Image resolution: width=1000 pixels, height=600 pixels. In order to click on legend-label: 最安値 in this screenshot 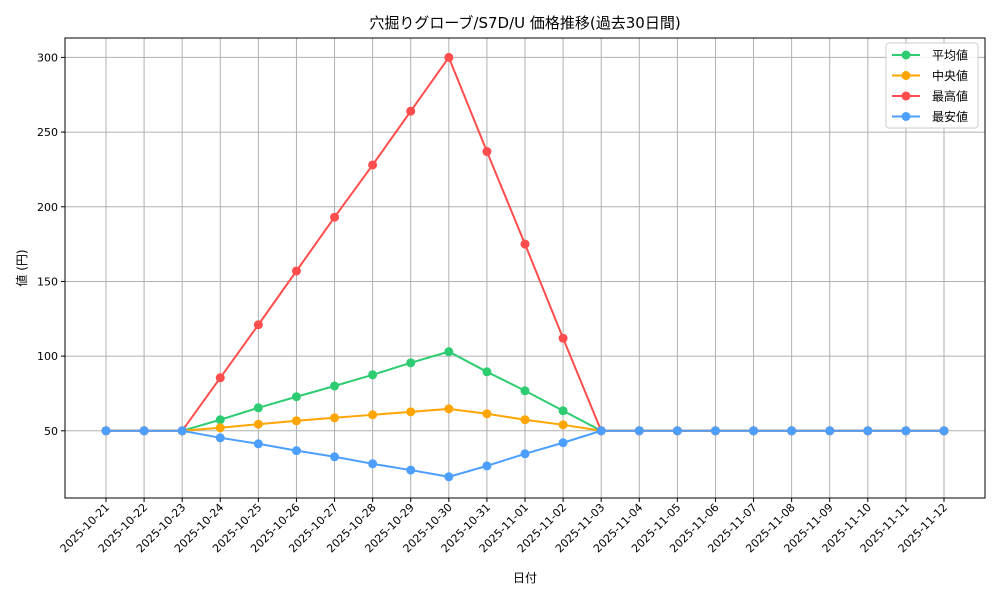, I will do `click(950, 116)`.